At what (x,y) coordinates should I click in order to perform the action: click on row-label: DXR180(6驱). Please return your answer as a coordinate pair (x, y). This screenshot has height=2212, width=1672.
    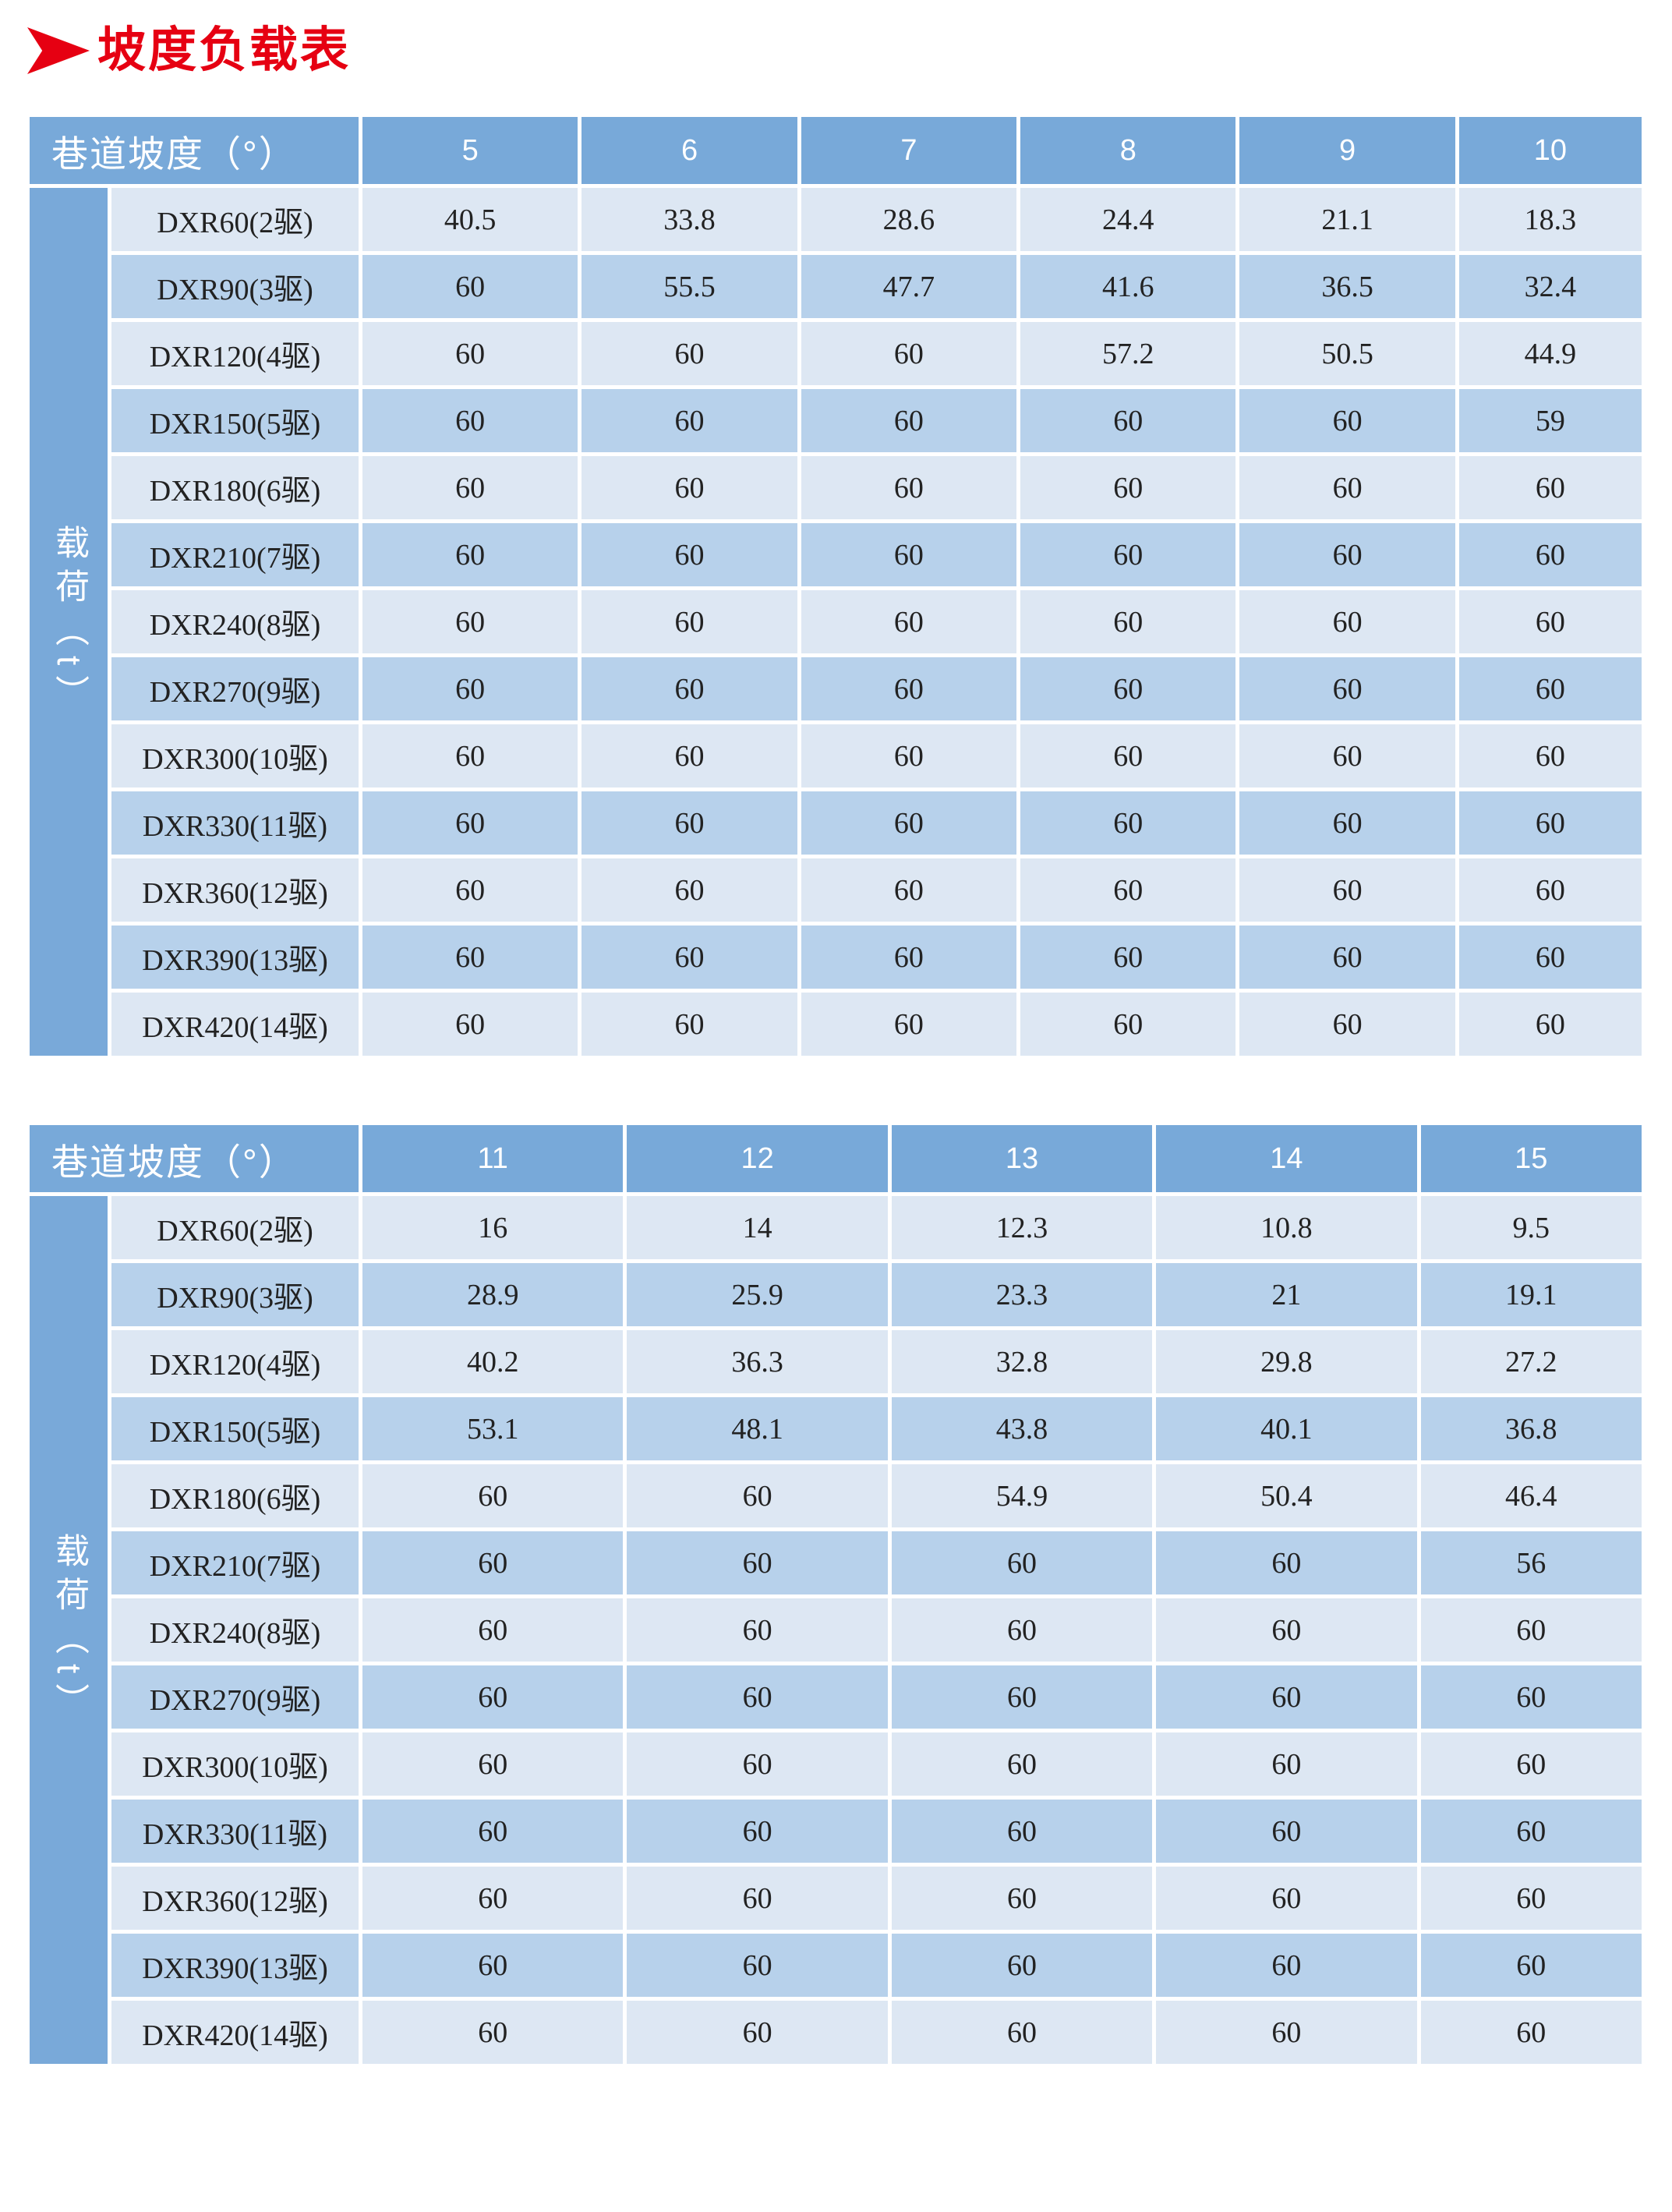
    Looking at the image, I should click on (235, 1496).